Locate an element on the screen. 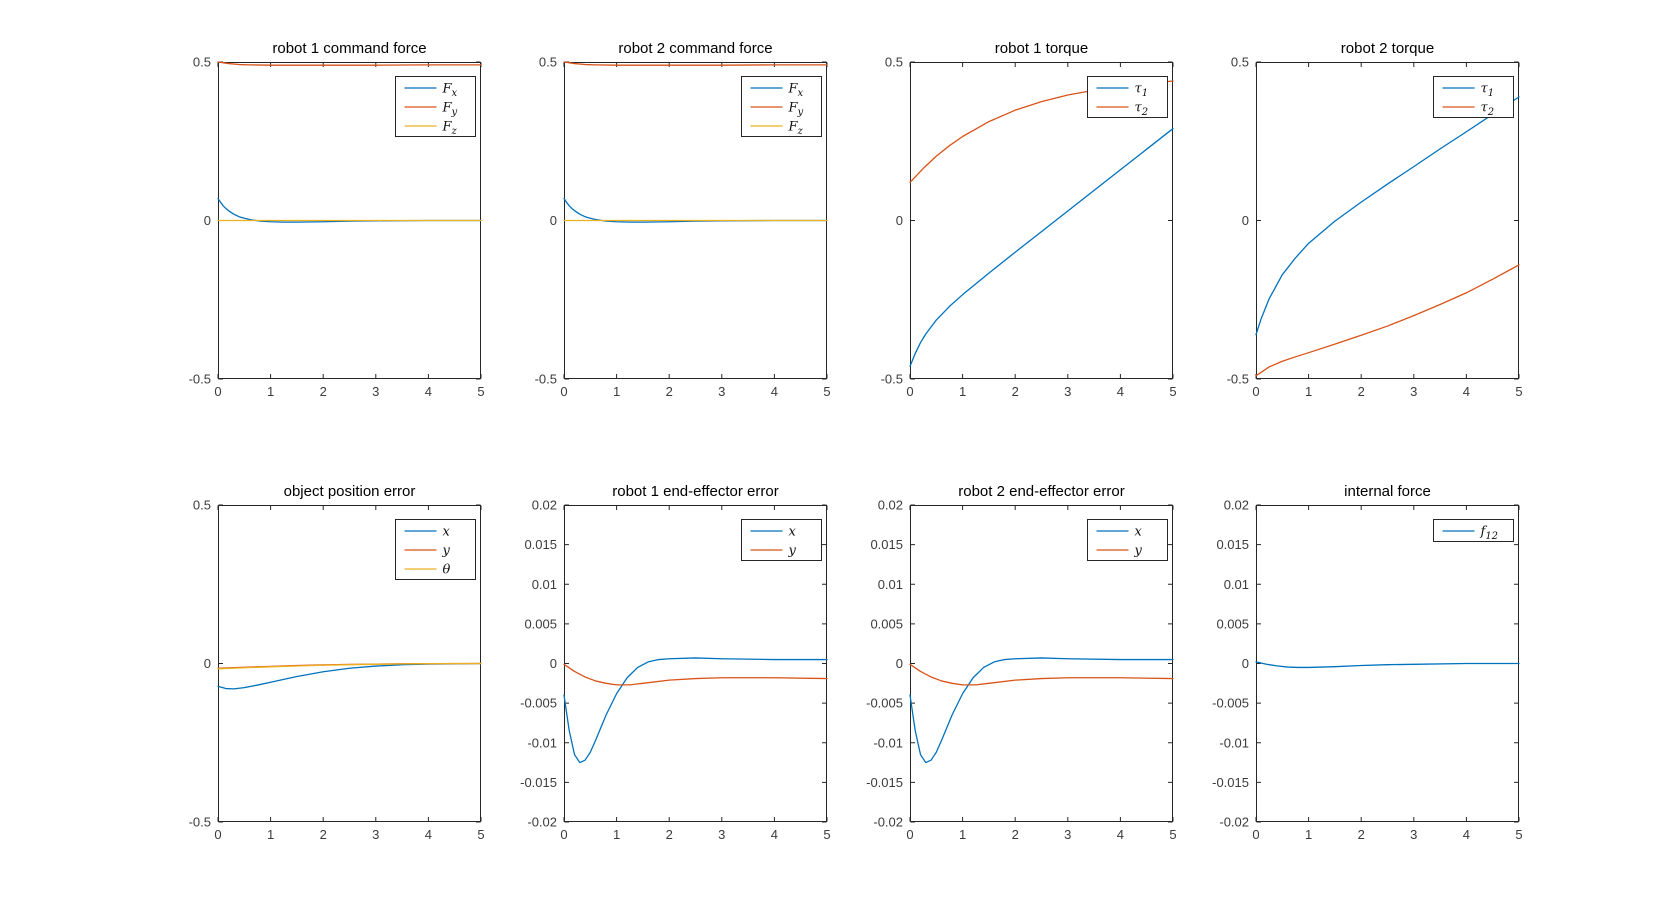 This screenshot has width=1680, height=919. series-line-θ is located at coordinates (349, 666).